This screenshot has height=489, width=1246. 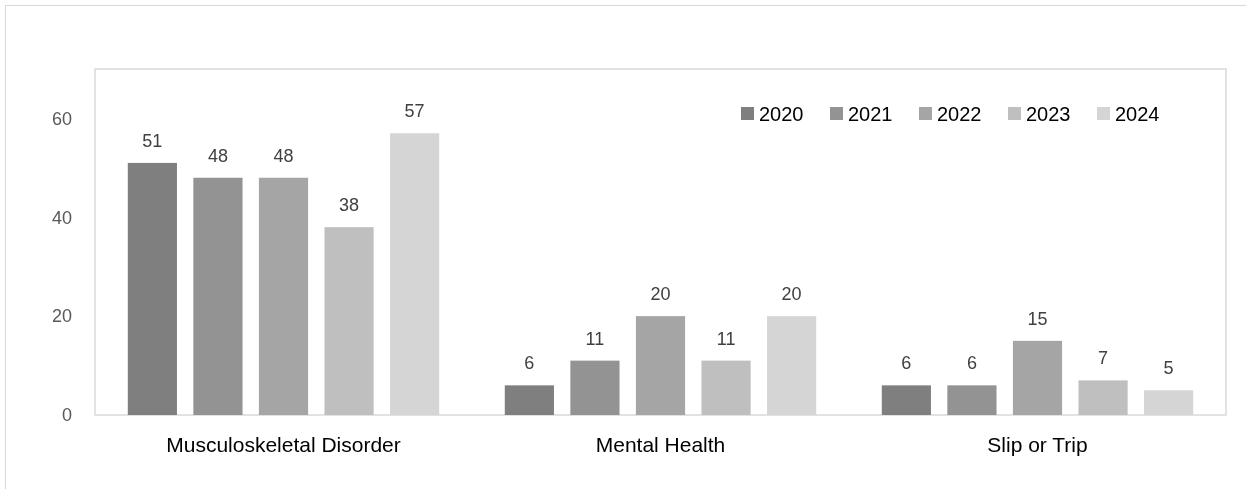 I want to click on legend-label: 2024, so click(x=1137, y=114).